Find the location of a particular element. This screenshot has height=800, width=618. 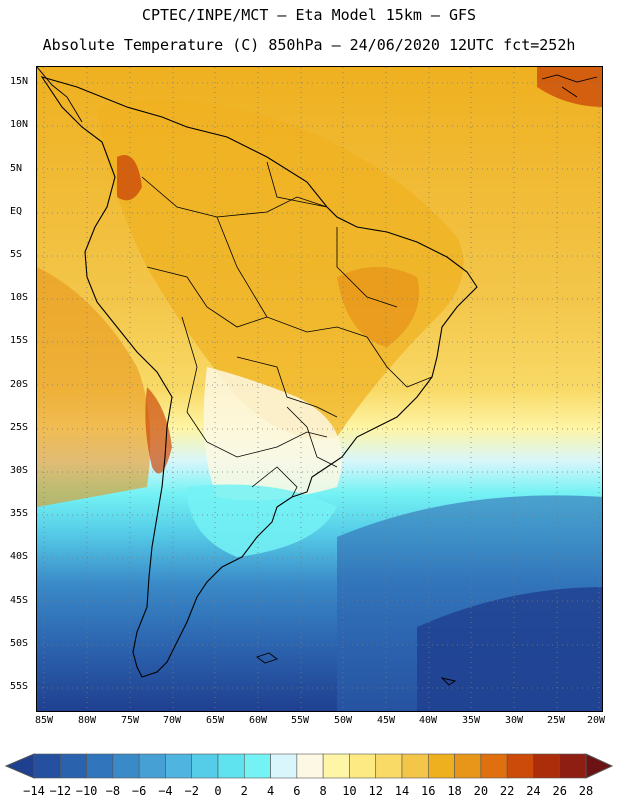

warm-pacific-tongue is located at coordinates (94, 387).